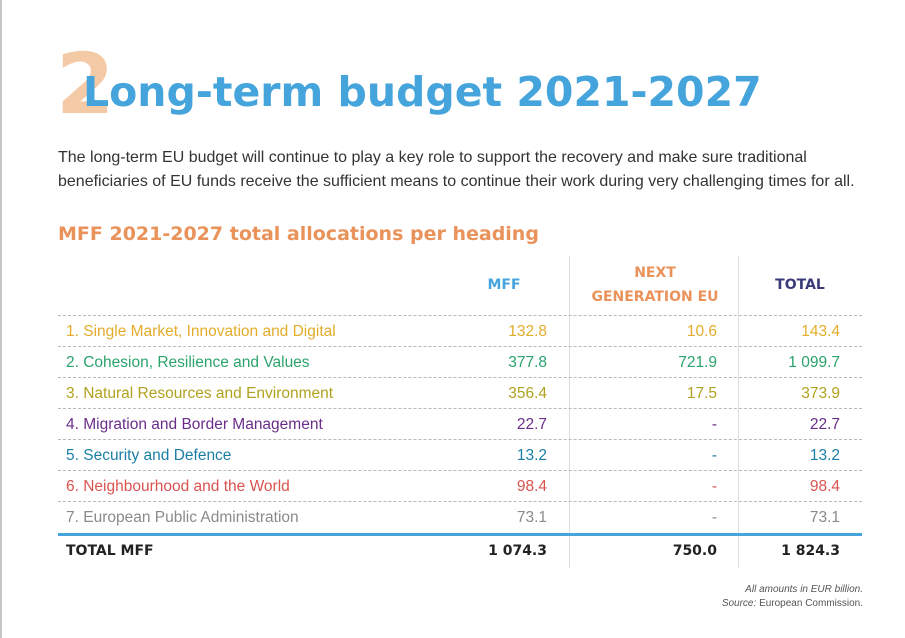  Describe the element at coordinates (188, 362) in the screenshot. I see `table-row-label: 2. Cohesion, Resilience and Values` at that location.